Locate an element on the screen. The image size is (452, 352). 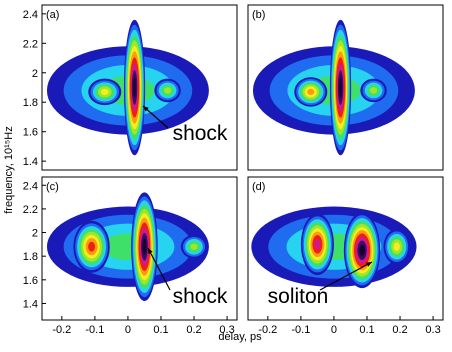
panel-label: (a) is located at coordinates (52, 15).